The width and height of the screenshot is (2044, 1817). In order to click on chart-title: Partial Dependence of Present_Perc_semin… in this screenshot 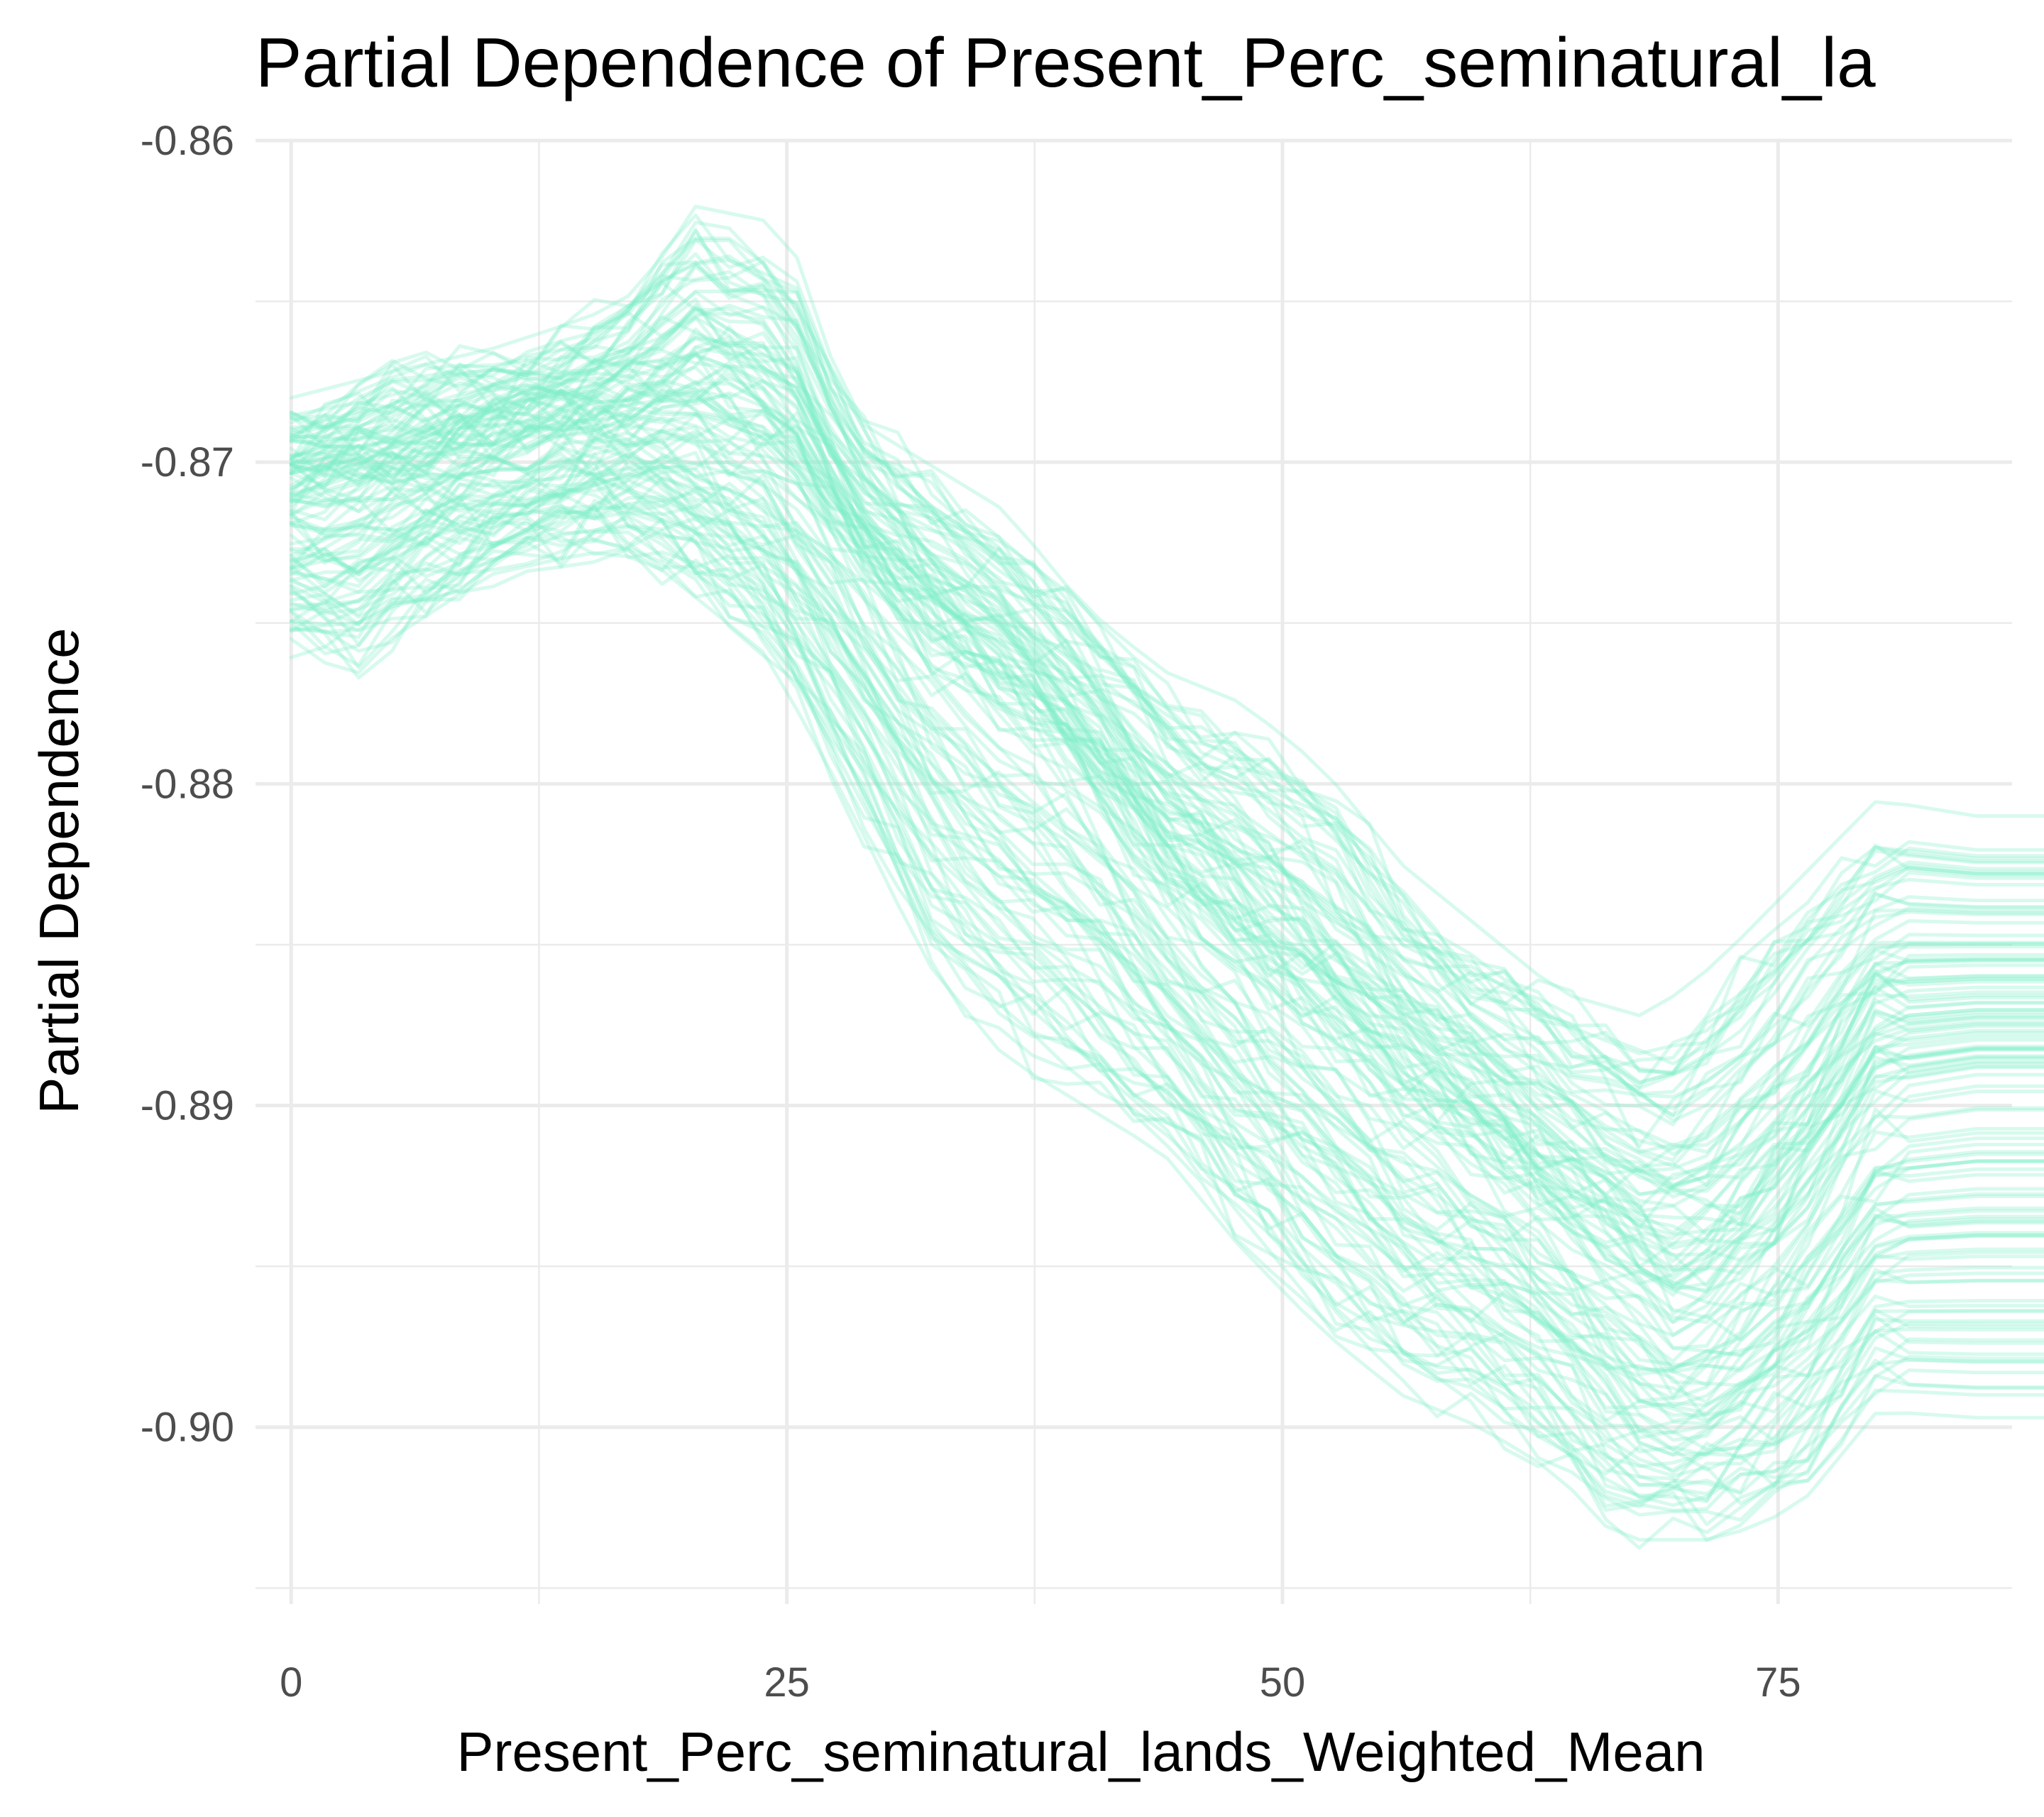, I will do `click(1066, 62)`.